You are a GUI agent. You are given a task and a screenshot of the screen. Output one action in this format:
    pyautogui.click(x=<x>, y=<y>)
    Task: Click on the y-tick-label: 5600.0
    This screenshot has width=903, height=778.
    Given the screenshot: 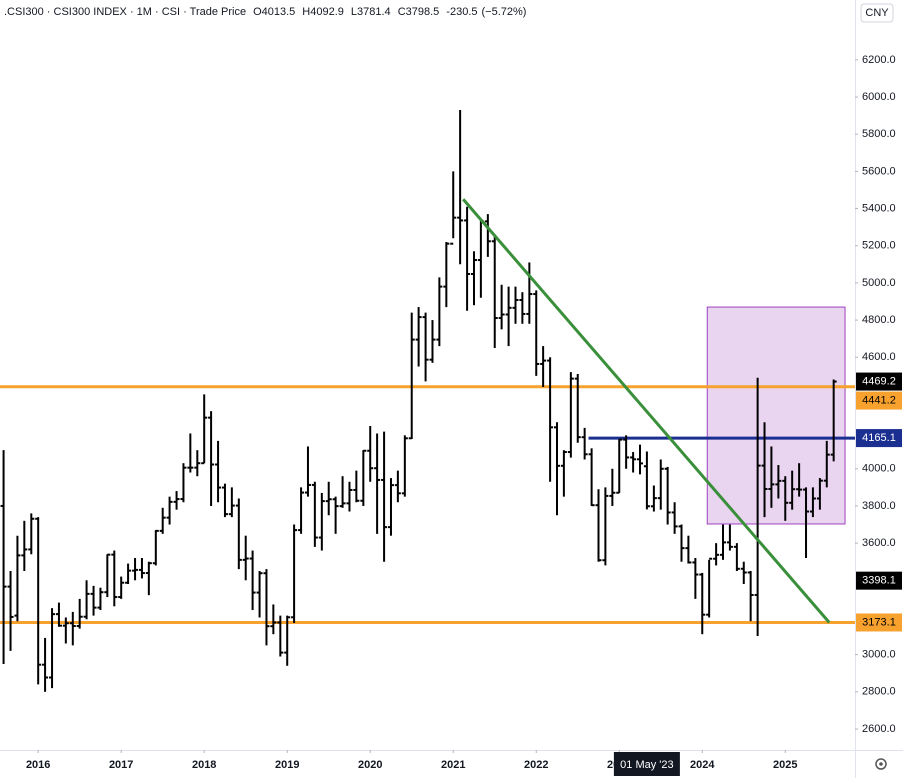 What is the action you would take?
    pyautogui.click(x=879, y=171)
    